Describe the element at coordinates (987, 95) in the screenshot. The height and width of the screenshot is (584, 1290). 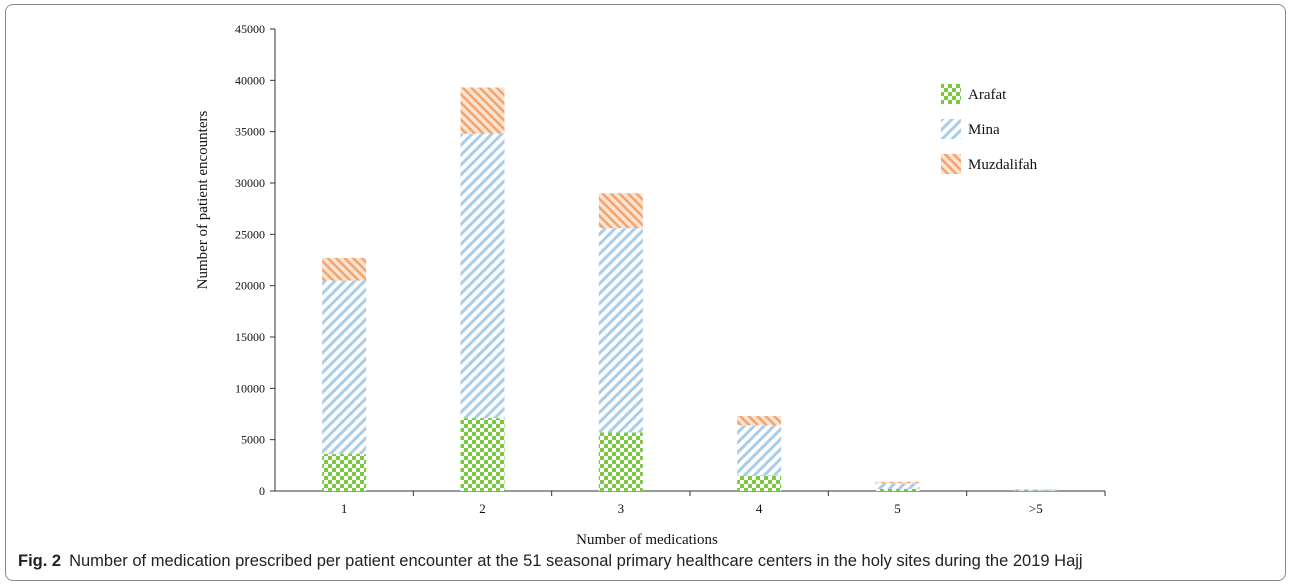
I see `legend-label-arafat: Arafat` at that location.